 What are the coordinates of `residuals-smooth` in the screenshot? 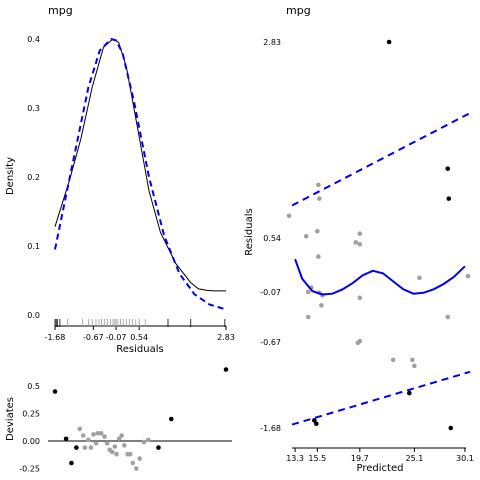 It's located at (380, 277).